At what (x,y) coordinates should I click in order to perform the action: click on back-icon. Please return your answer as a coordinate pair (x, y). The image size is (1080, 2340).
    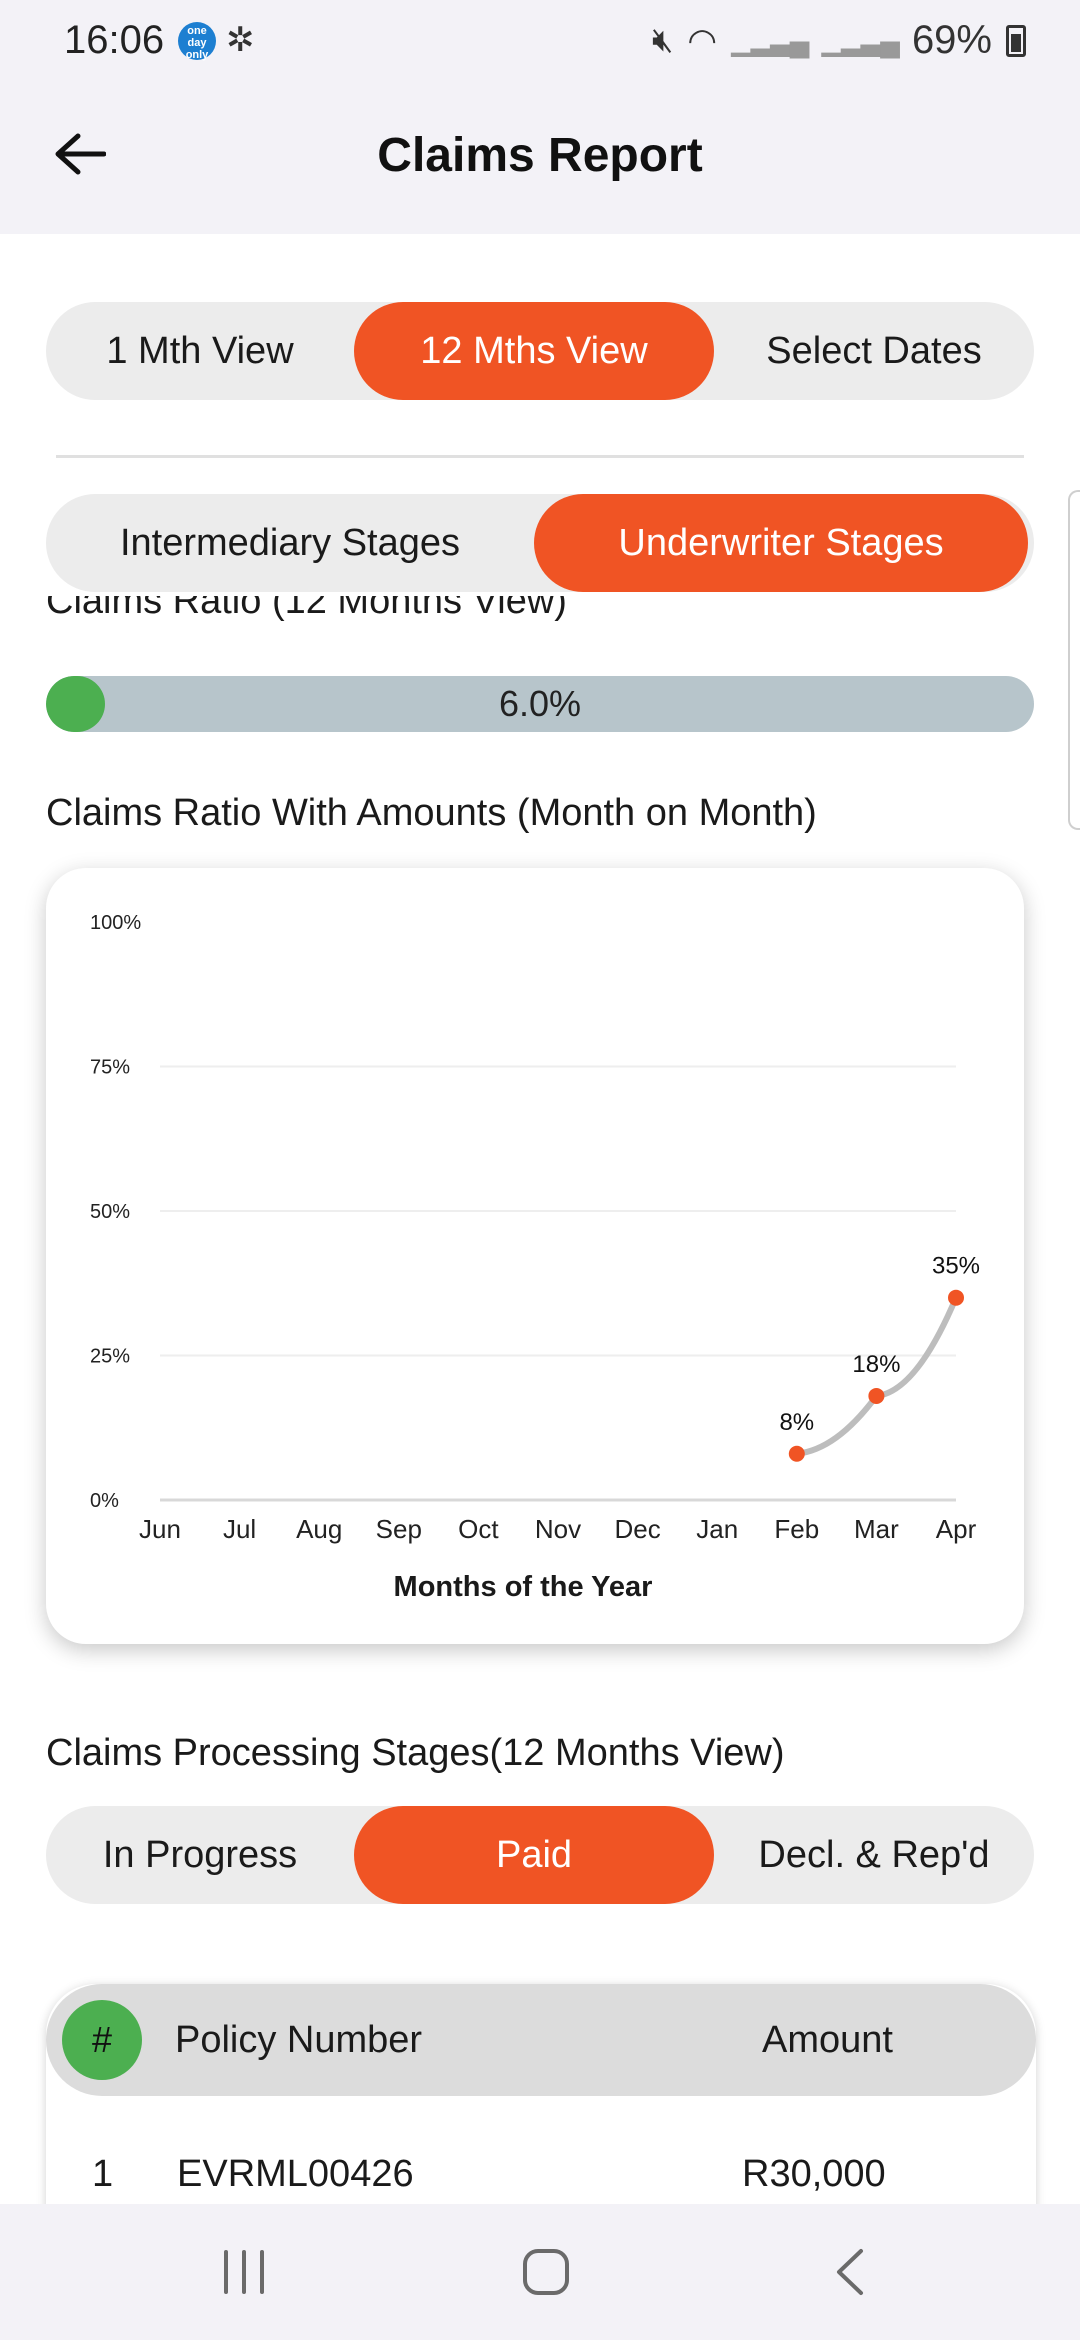
    Looking at the image, I should click on (850, 2272).